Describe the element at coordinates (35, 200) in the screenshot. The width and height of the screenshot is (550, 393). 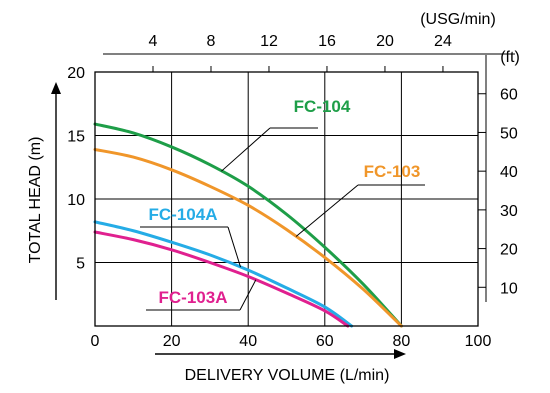
I see `y-axis-title: TOTAL HEAD (m)` at that location.